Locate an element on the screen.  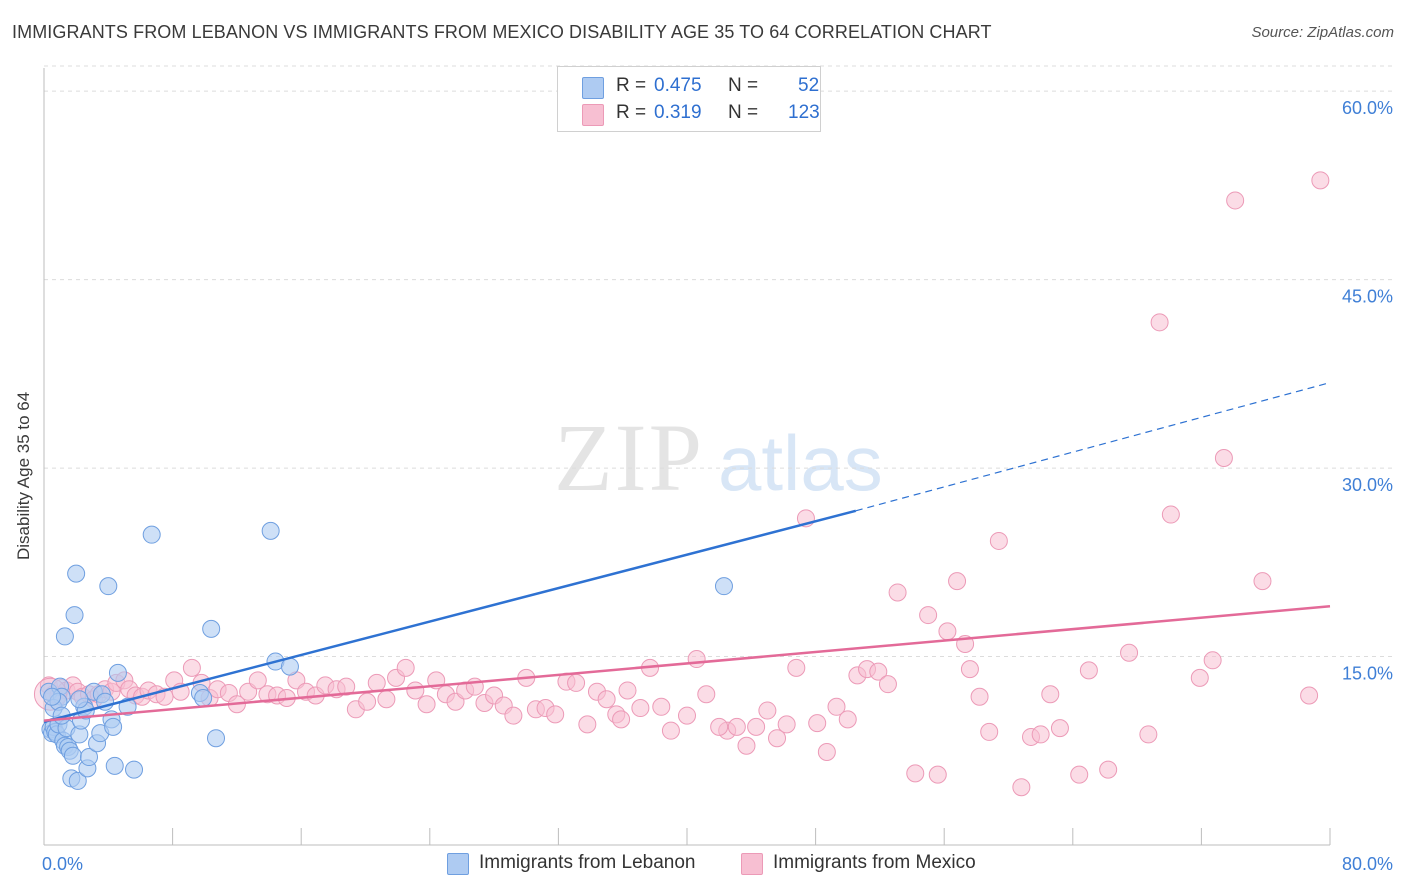
watermark-zip: ZIP is located at coordinates (629, 457).